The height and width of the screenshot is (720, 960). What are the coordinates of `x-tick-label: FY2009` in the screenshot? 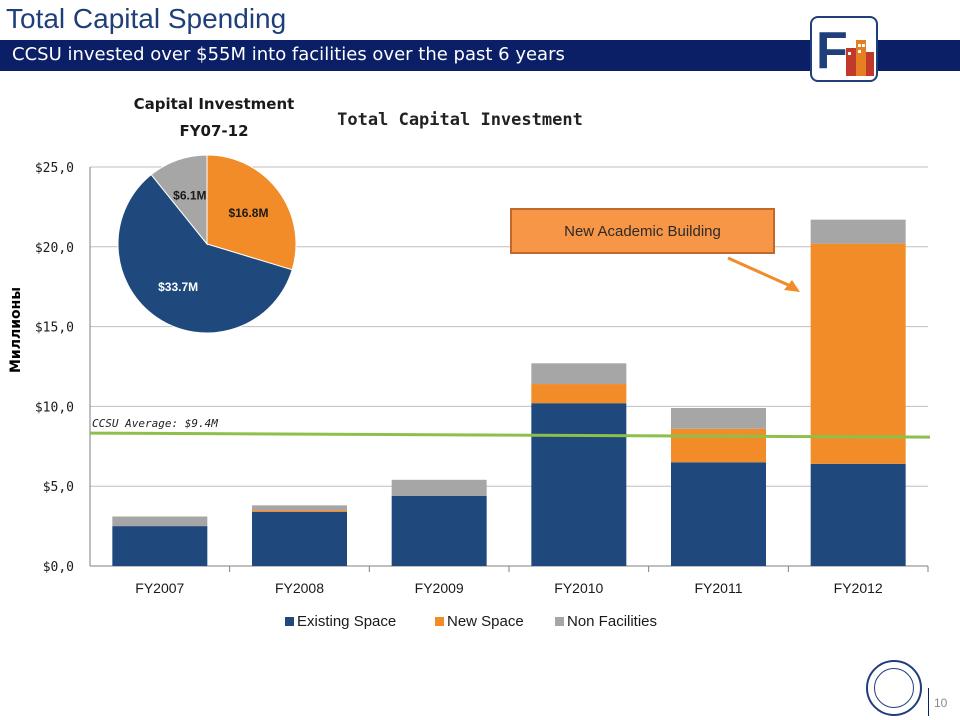 It's located at (439, 588).